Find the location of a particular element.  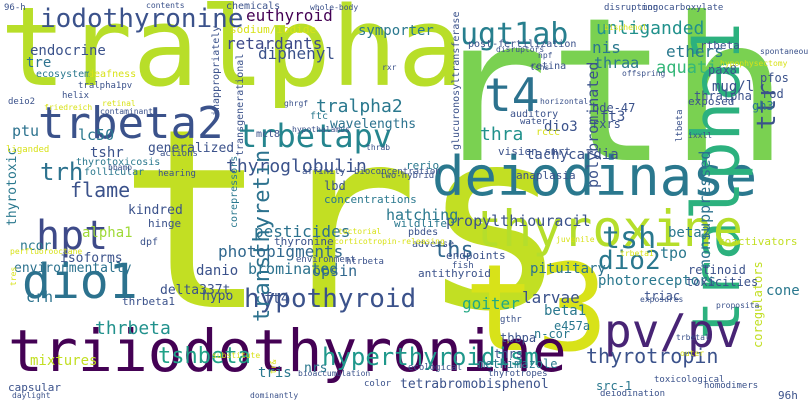

cloud-word: gthr is located at coordinates (511, 320).